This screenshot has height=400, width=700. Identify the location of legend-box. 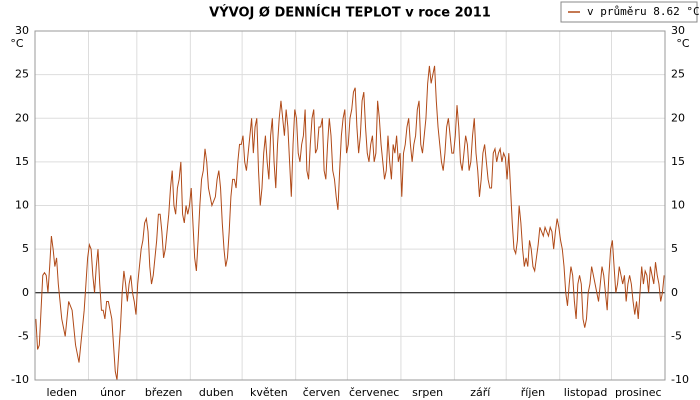
(629, 12).